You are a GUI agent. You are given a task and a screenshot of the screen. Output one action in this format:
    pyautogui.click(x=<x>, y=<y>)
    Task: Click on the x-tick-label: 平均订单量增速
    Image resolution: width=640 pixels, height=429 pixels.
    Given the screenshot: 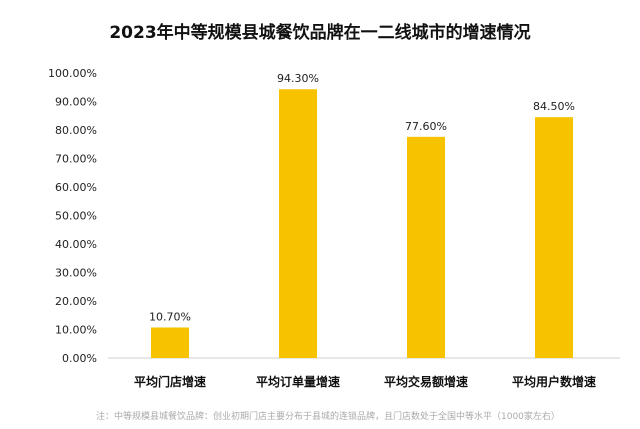 What is the action you would take?
    pyautogui.click(x=298, y=381)
    